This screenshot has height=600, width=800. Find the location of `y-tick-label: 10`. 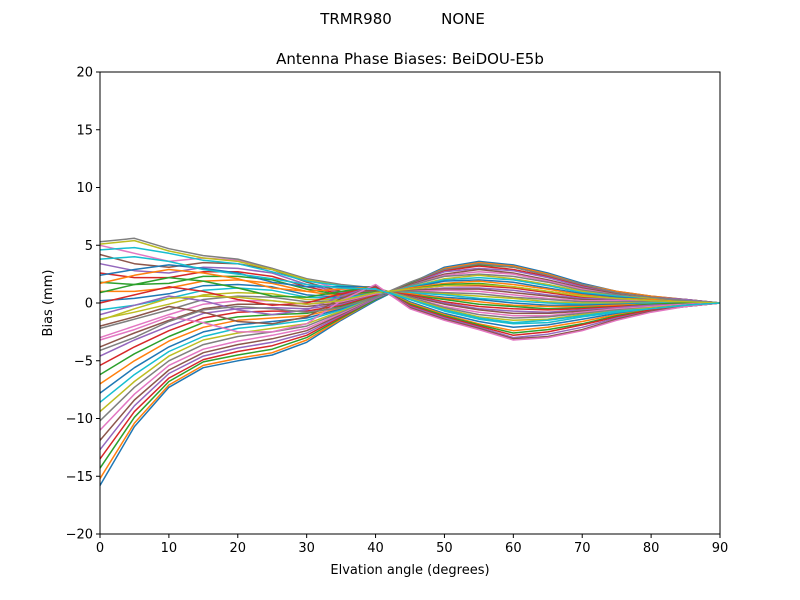

y-tick-label: 10 is located at coordinates (84, 188).